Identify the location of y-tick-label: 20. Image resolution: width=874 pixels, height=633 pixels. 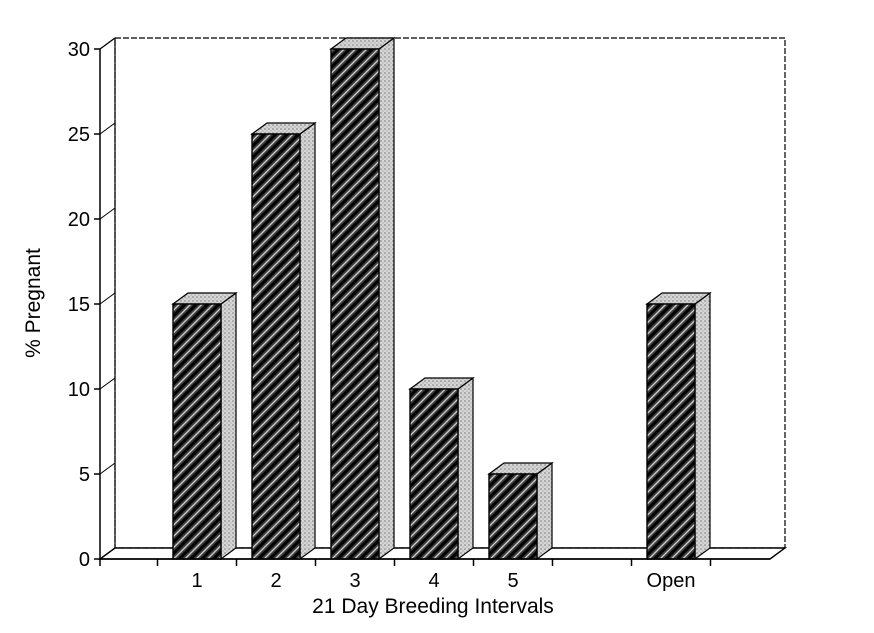
(79, 220).